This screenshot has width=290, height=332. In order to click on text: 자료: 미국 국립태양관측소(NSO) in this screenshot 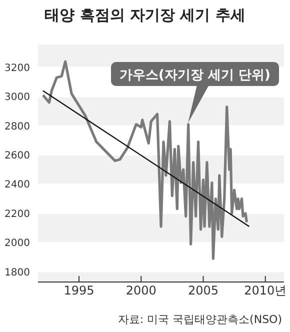, I will do `click(200, 319)`.